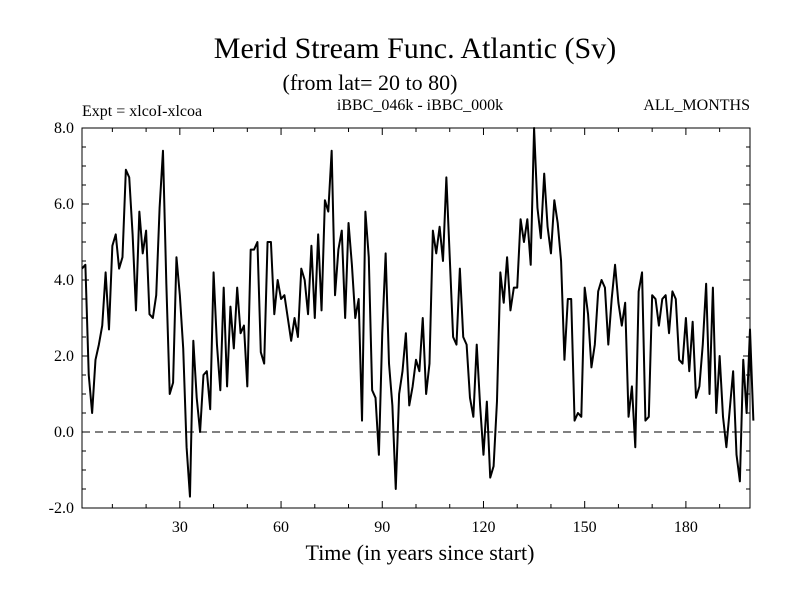 This screenshot has height=600, width=800. Describe the element at coordinates (415, 48) in the screenshot. I see `chart-title: Merid Stream Func. Atlantic (Sv)` at that location.